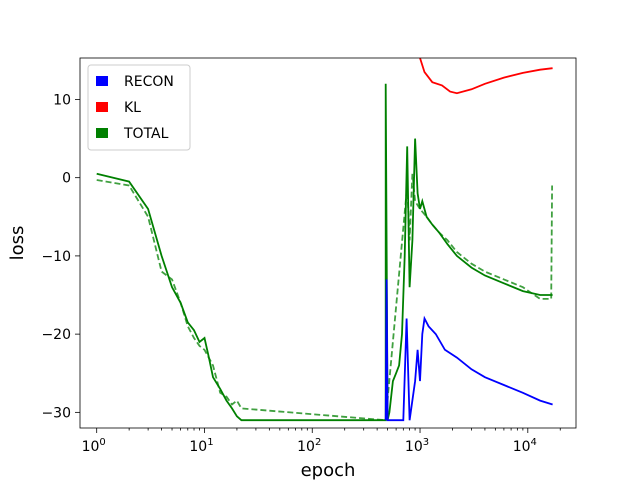  What do you see at coordinates (17, 243) in the screenshot?
I see `y-axis-label: loss` at bounding box center [17, 243].